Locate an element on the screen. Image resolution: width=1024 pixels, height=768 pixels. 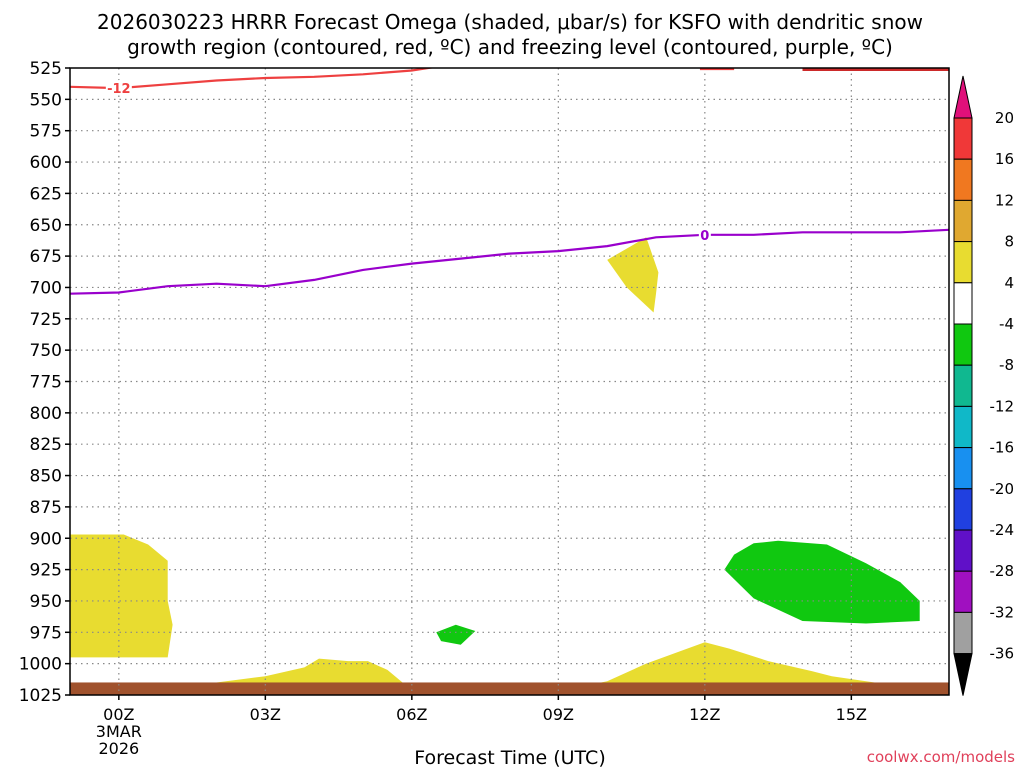
colorbar-label-8: -16 is located at coordinates (1002, 448).